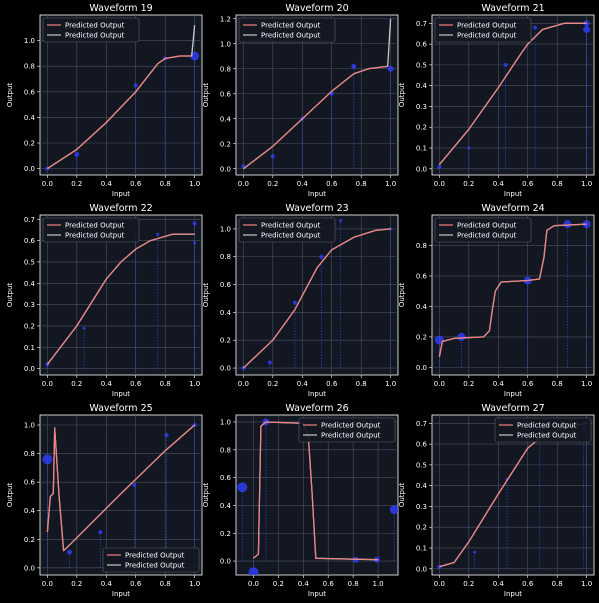 This screenshot has width=599, height=603. What do you see at coordinates (316, 408) in the screenshot?
I see `chart-title: Waveform 26` at bounding box center [316, 408].